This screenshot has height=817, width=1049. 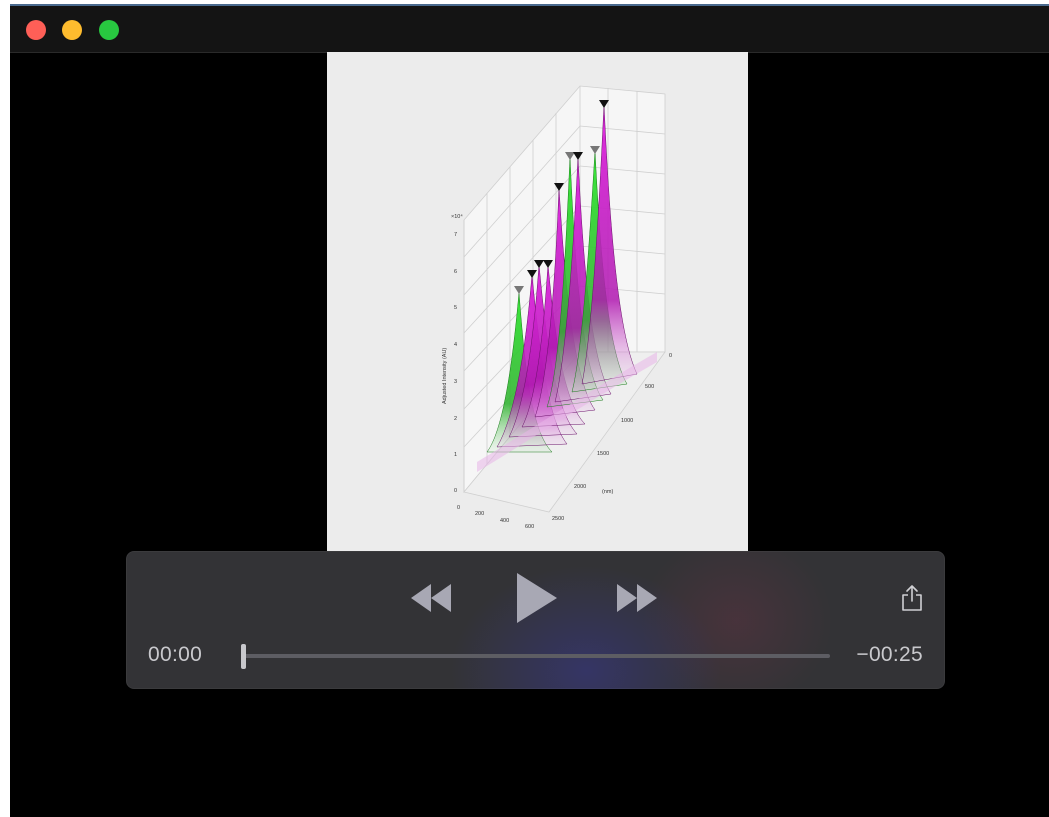 I want to click on share-icon, so click(x=912, y=598).